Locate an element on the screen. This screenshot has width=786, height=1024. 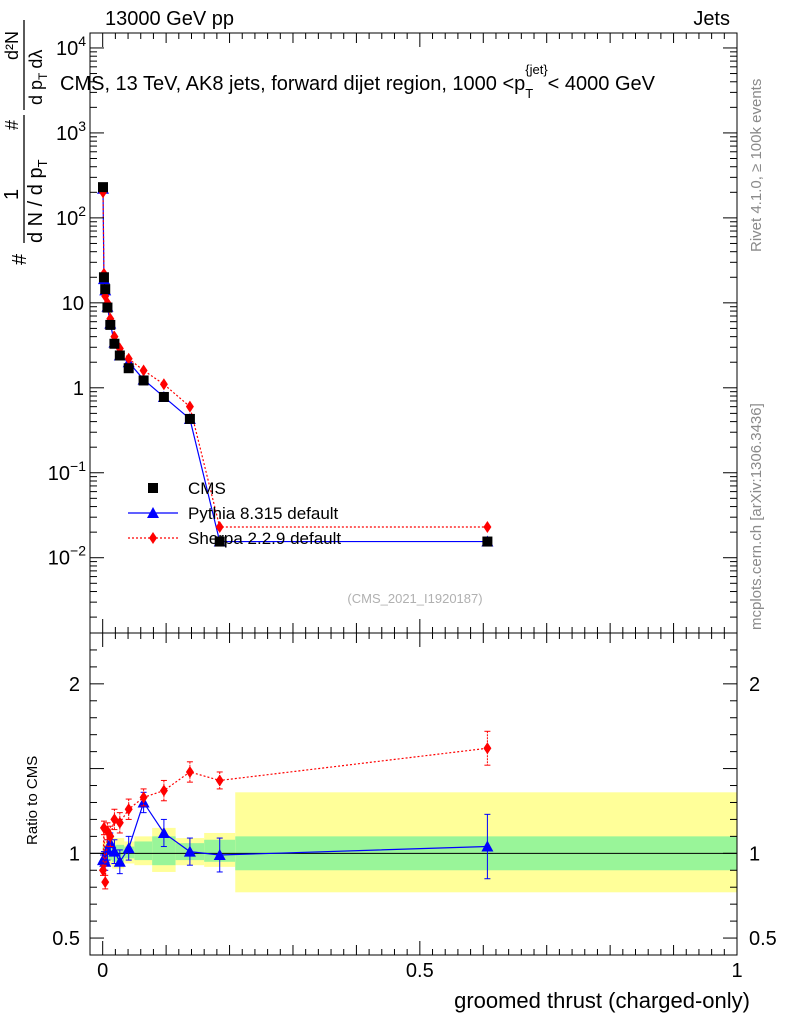
legend-label: Pythia 8.315 default is located at coordinates (263, 513).